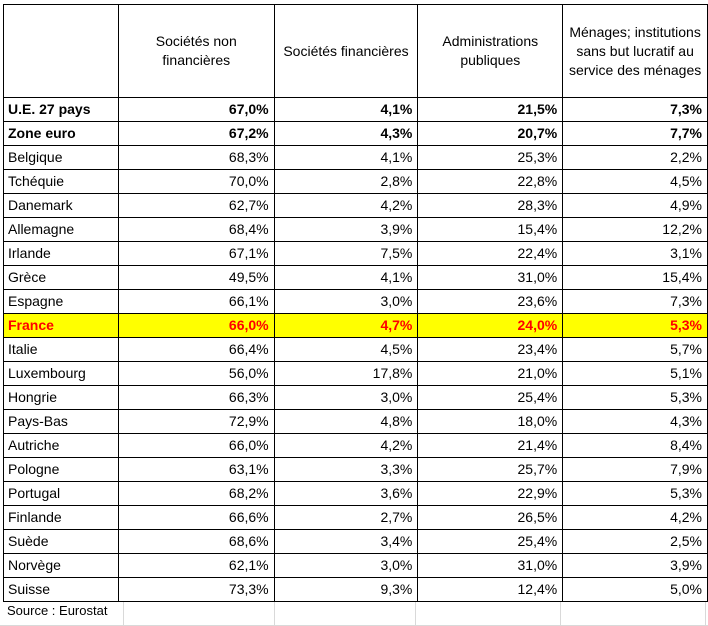  I want to click on table-cell: 5,7%, so click(635, 349).